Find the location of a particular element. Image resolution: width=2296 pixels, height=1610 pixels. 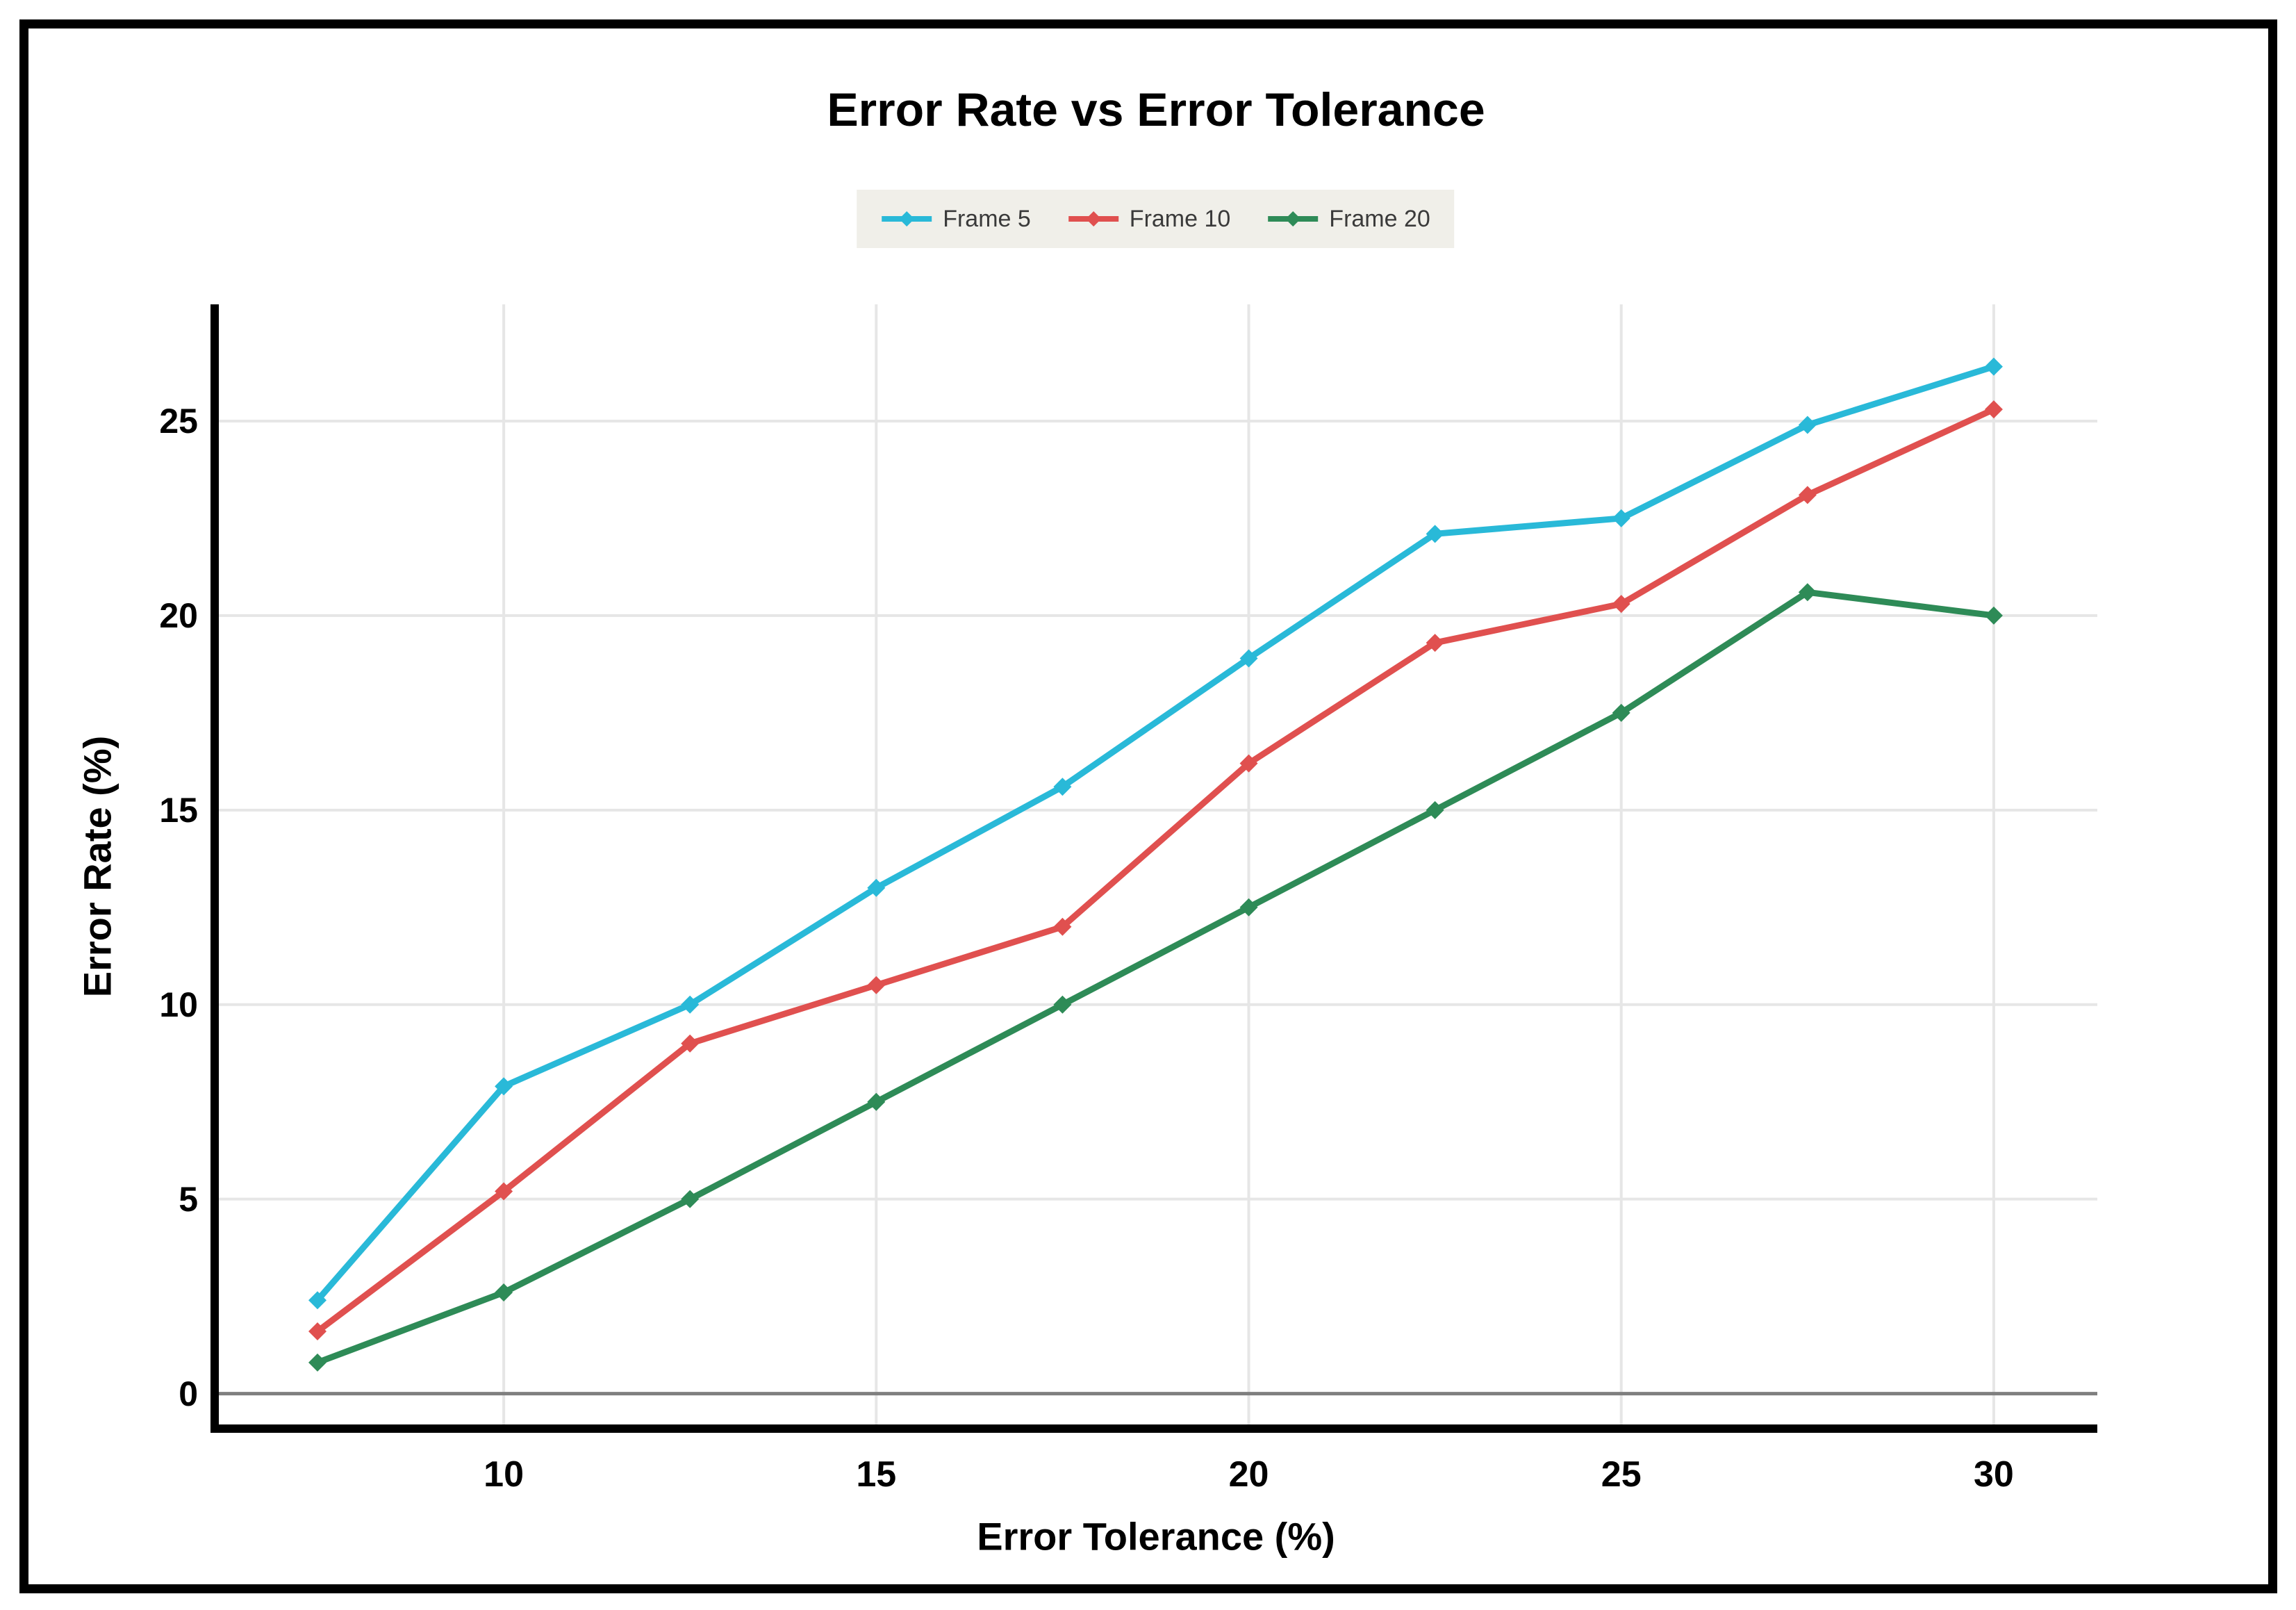

x-tick-label: 25 is located at coordinates (1621, 1474).